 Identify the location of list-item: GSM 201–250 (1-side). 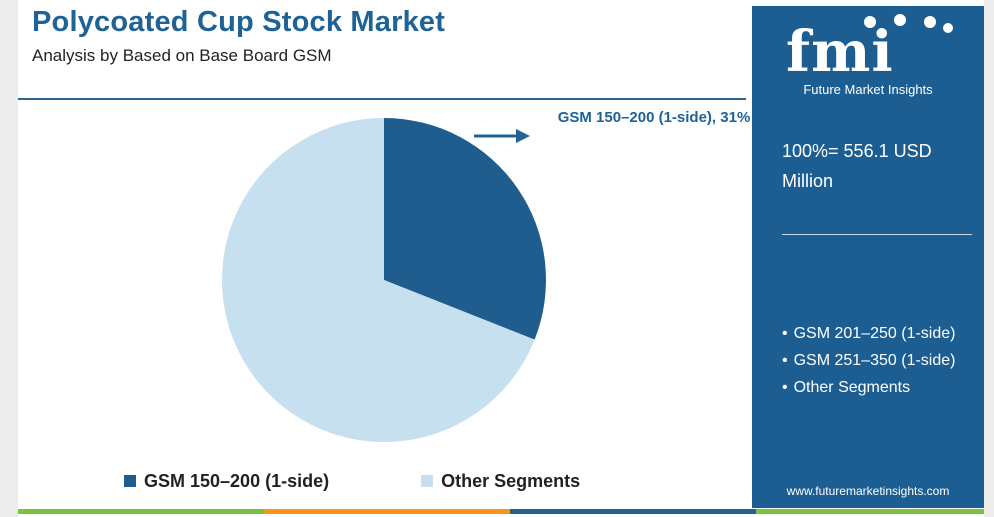
(882, 333).